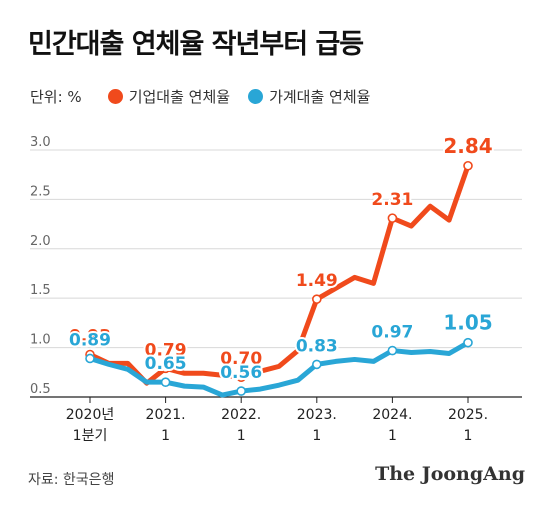  What do you see at coordinates (40, 191) in the screenshot?
I see `y-tick-label: 2.5` at bounding box center [40, 191].